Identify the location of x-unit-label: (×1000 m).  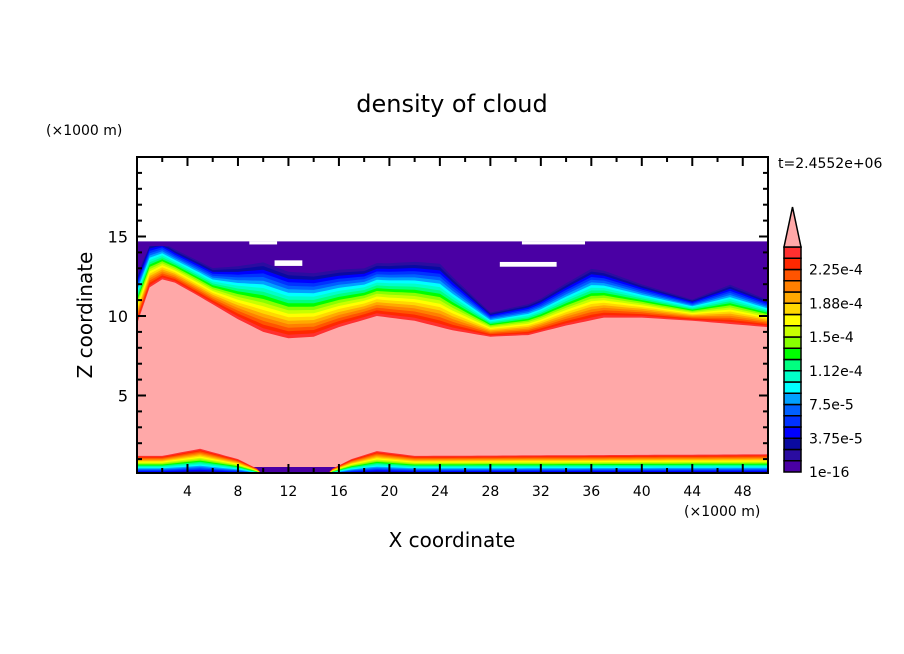
(722, 512).